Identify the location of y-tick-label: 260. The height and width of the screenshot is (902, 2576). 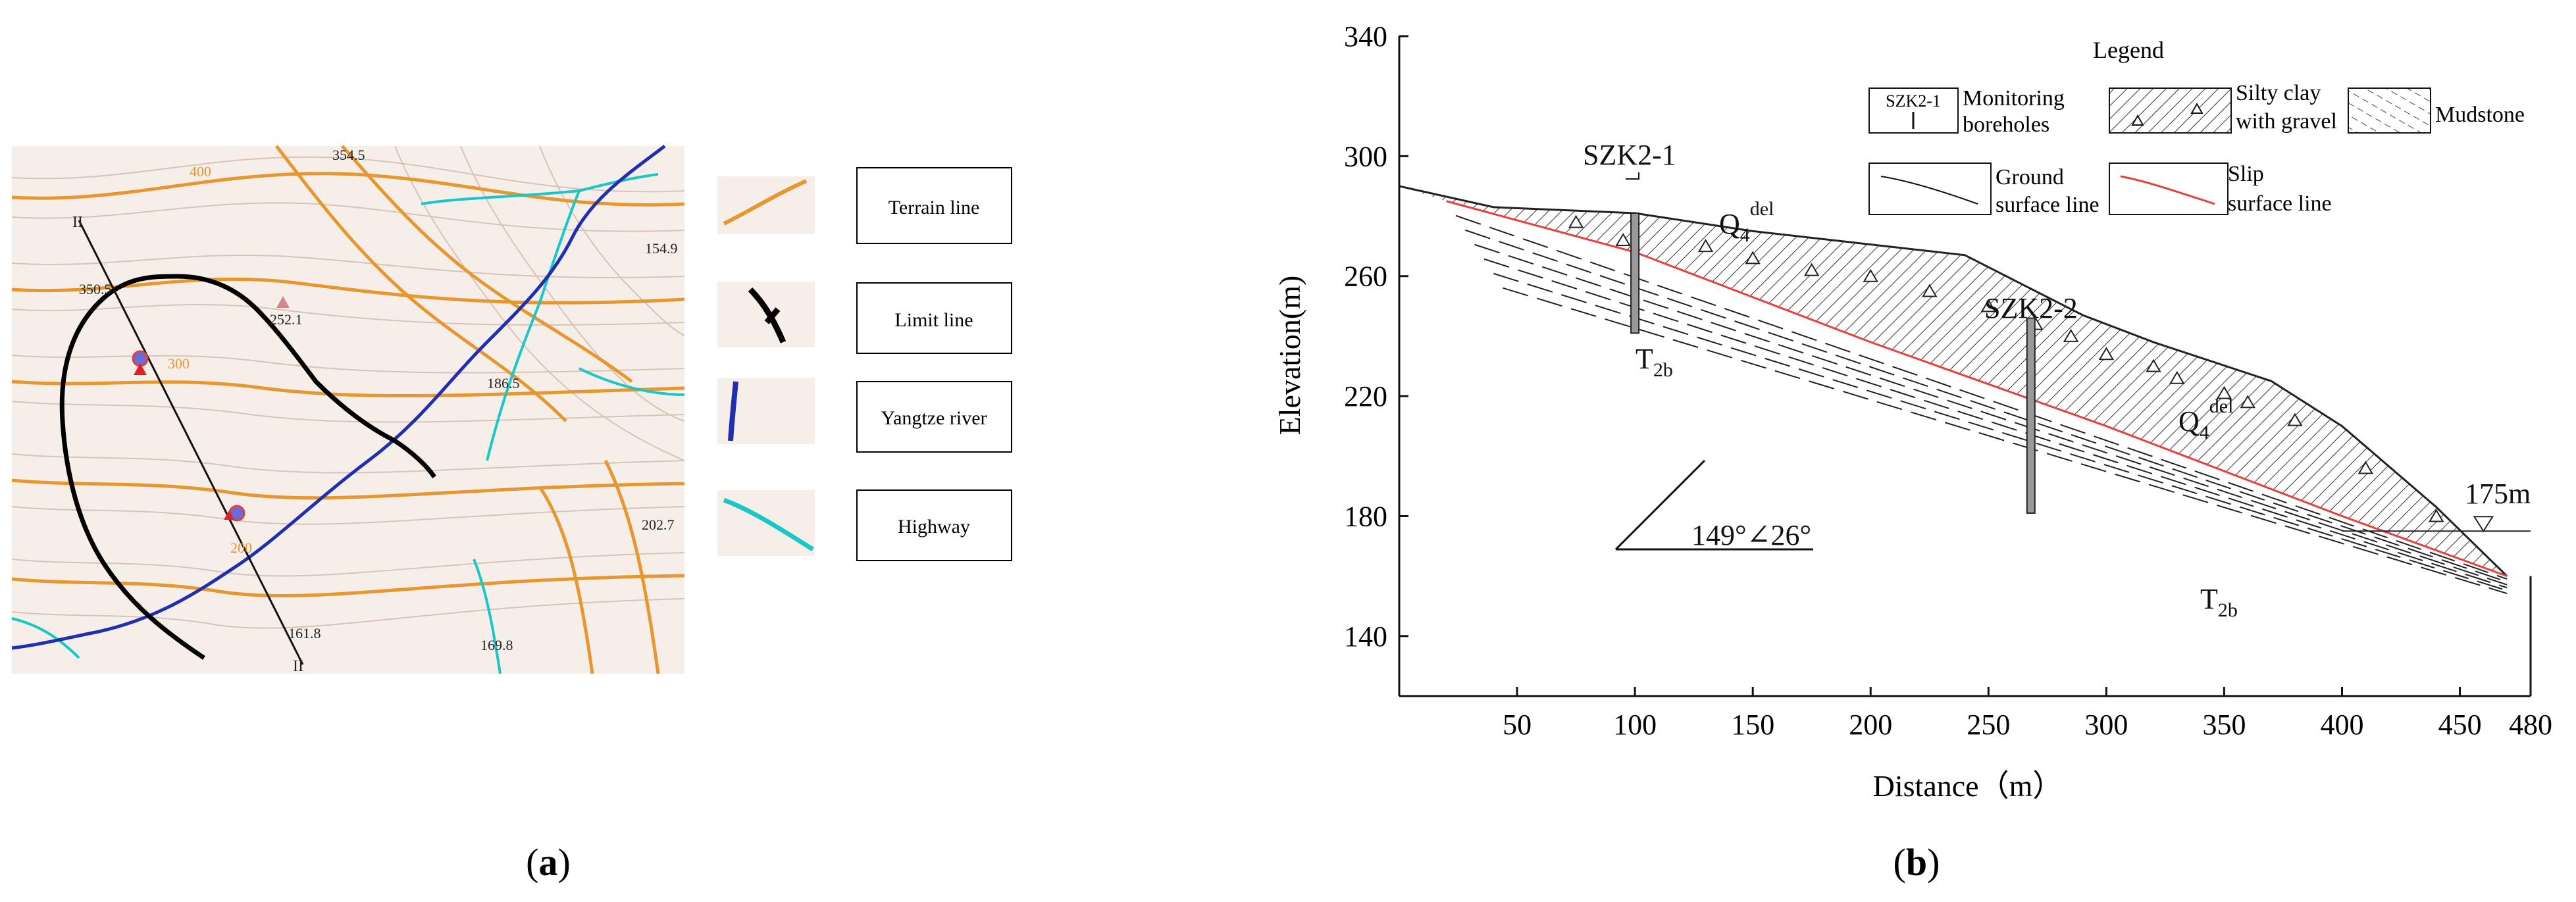
(1365, 277).